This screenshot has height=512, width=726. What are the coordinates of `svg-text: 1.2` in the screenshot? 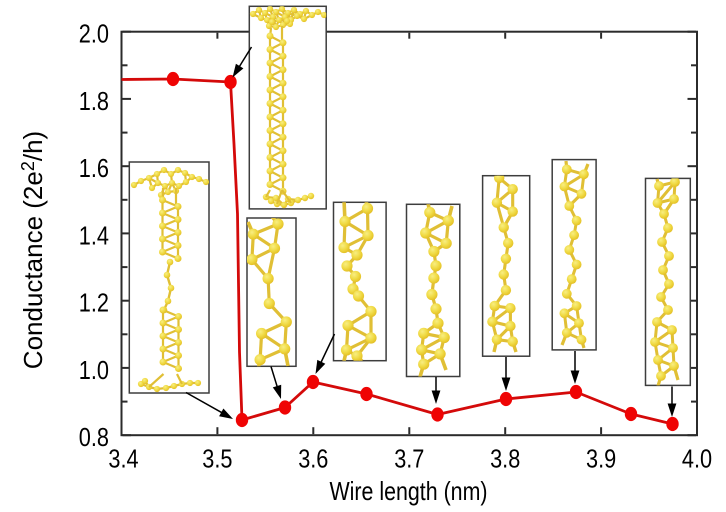 It's located at (94, 303).